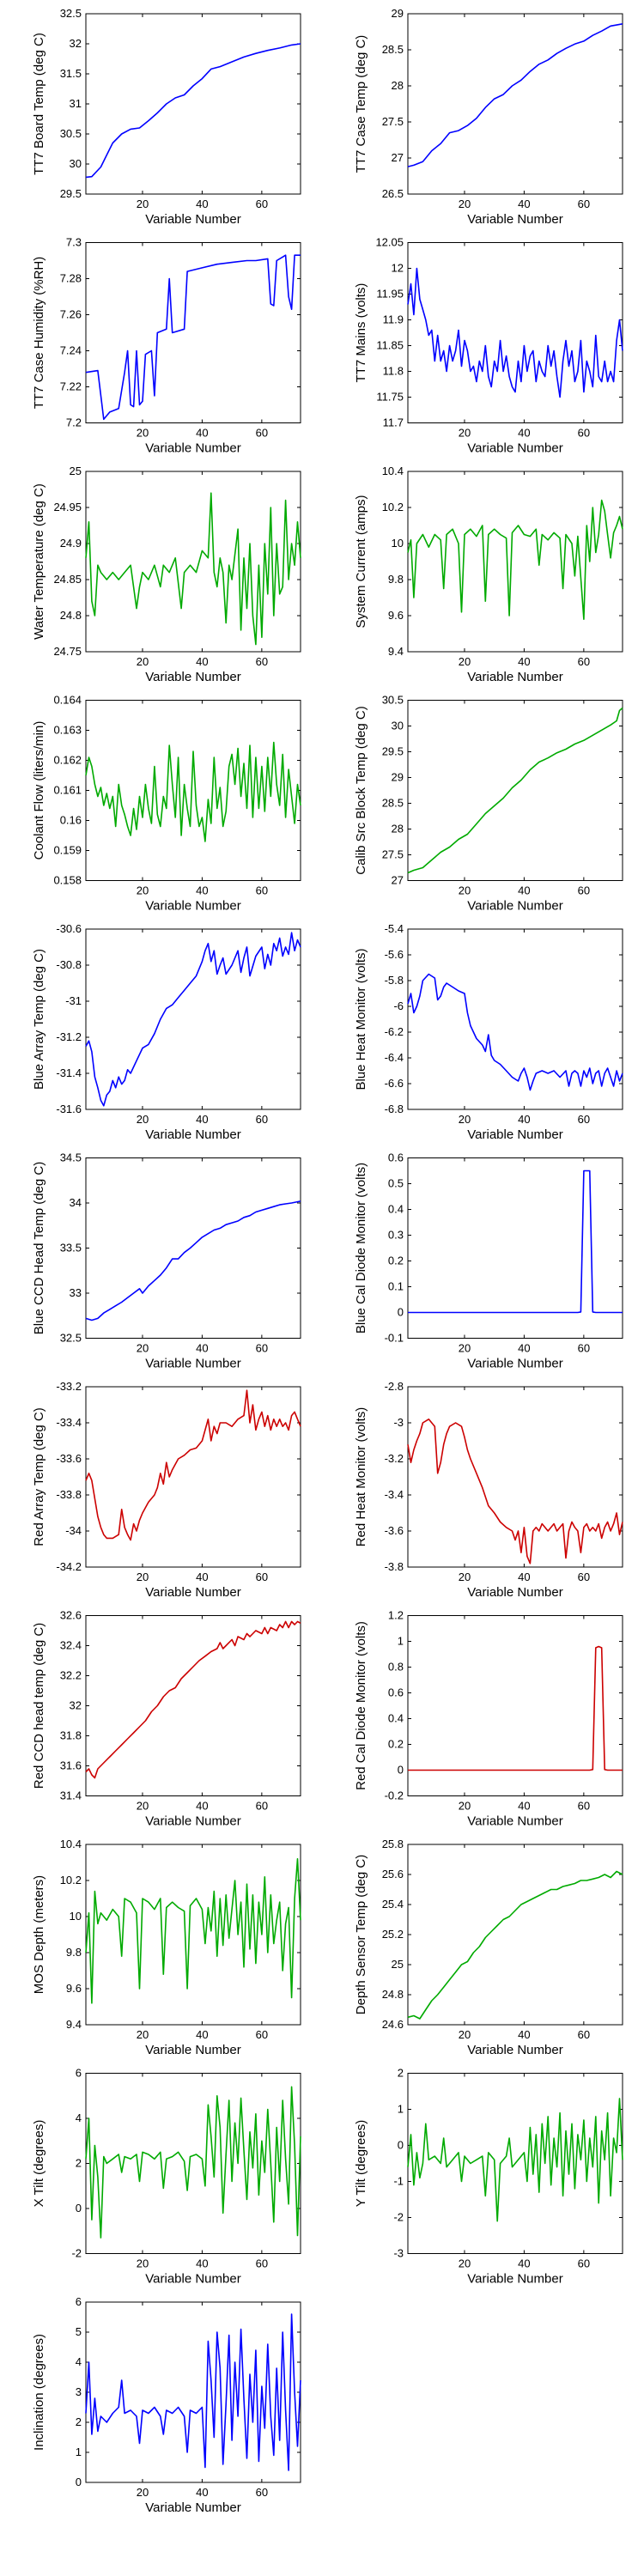  What do you see at coordinates (361, 104) in the screenshot?
I see `y-axis-label: TT7 Case Temp (deg C)` at bounding box center [361, 104].